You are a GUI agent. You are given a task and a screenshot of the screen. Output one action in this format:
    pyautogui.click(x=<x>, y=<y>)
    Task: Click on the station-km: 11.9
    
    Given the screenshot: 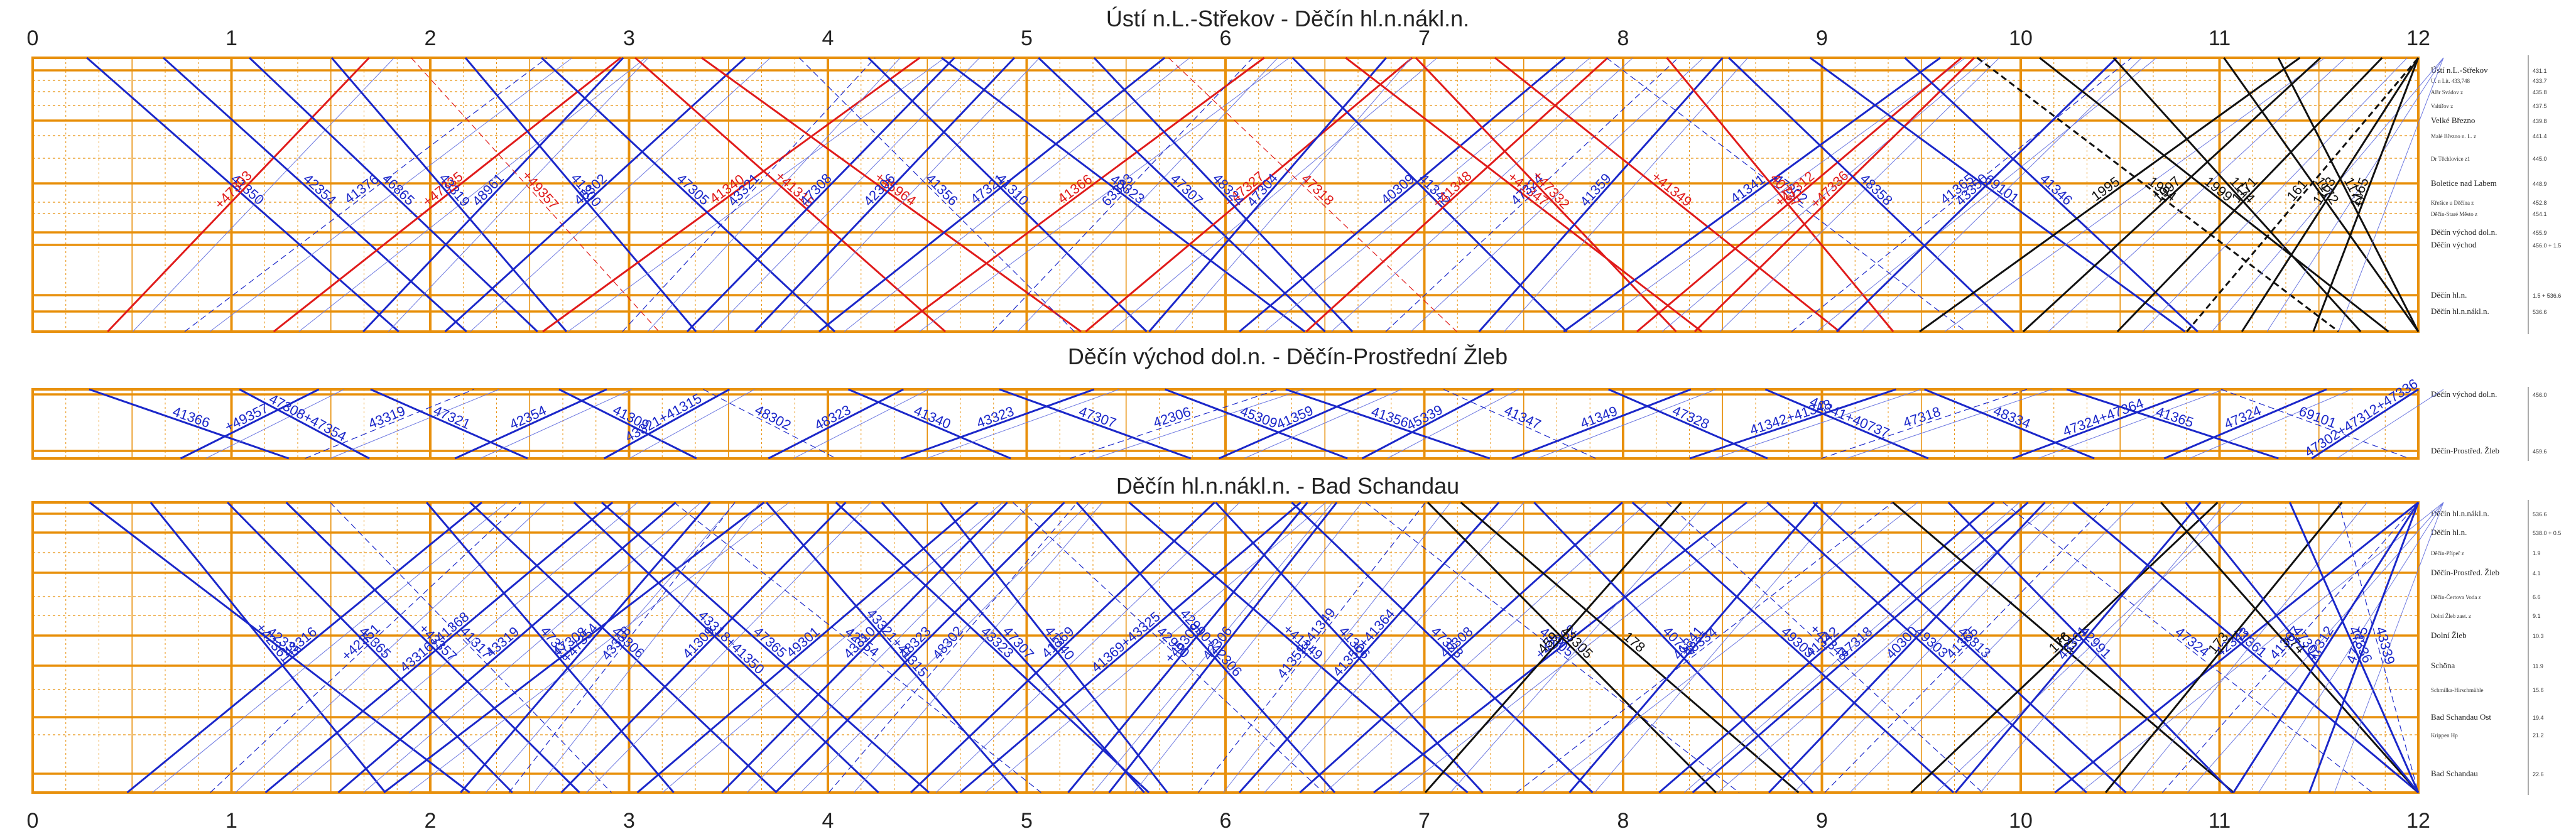 What is the action you would take?
    pyautogui.click(x=2538, y=666)
    